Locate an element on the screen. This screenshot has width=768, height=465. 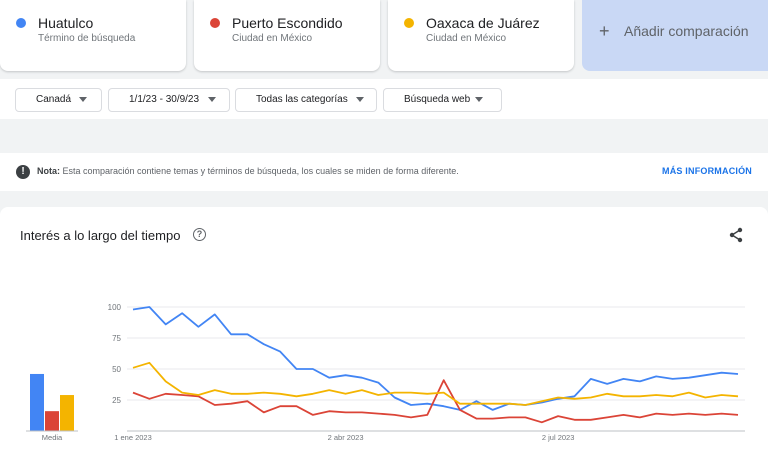
date-range-dropdown: 1/1/23 - 30/9/23 is located at coordinates (169, 100).